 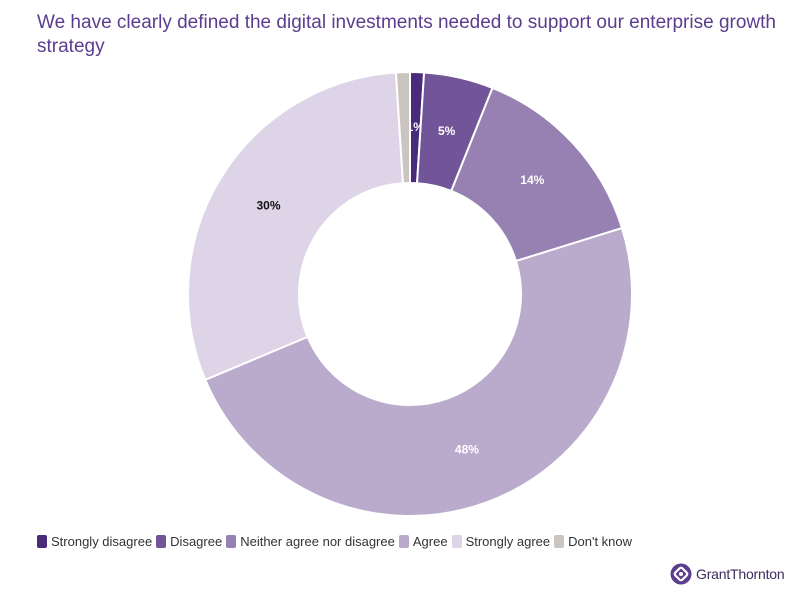 I want to click on legend-item-neither-agree-nor-disagree: Neither agree nor disagree, so click(x=310, y=541).